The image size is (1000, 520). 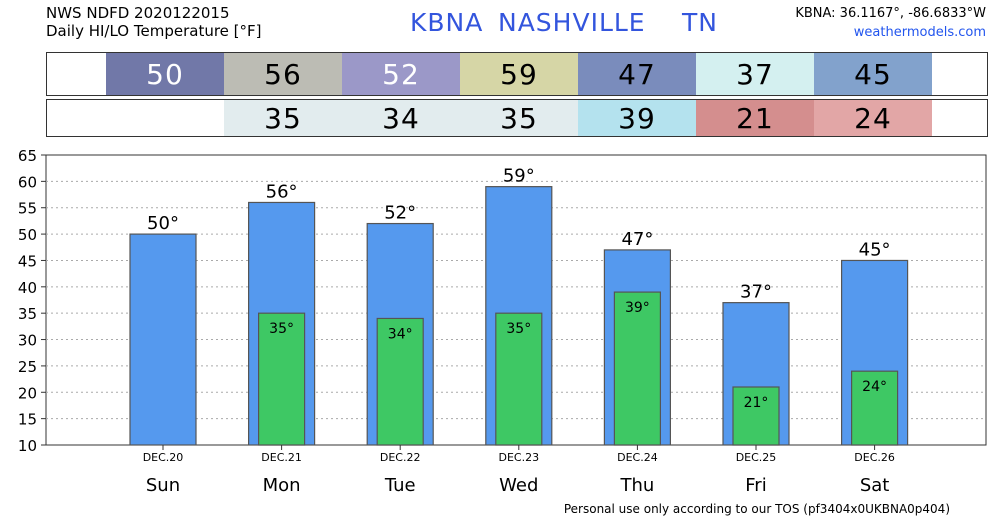 What do you see at coordinates (875, 249) in the screenshot?
I see `hi-data-label: 45°` at bounding box center [875, 249].